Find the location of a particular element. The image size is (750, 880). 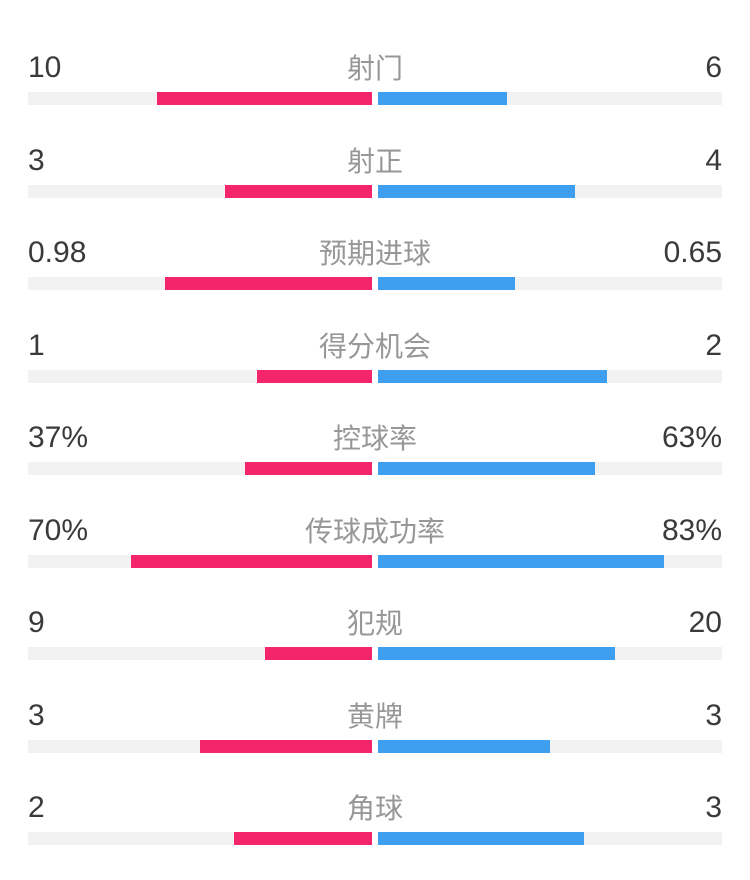

stat-header: 37% 控球率 63% is located at coordinates (375, 438).